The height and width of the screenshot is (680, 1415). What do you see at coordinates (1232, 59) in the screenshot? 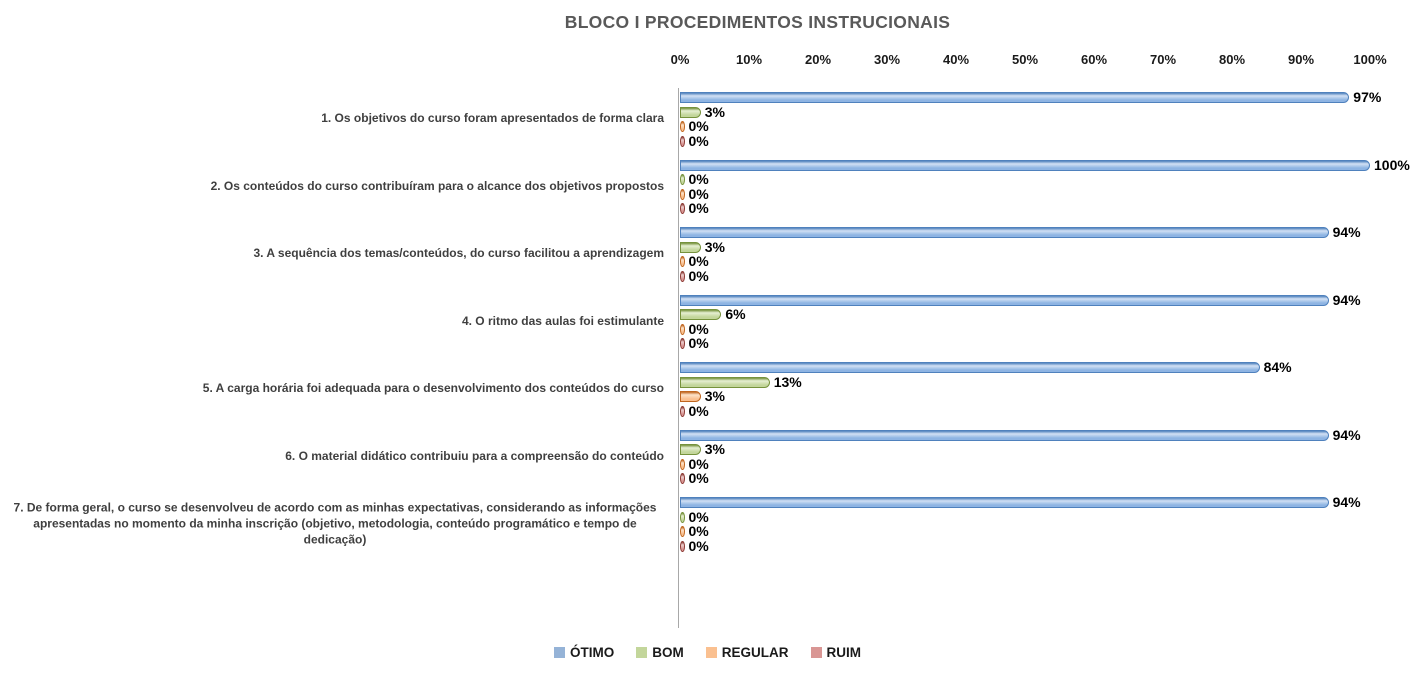
I see `x-axis-tick: 80%` at bounding box center [1232, 59].